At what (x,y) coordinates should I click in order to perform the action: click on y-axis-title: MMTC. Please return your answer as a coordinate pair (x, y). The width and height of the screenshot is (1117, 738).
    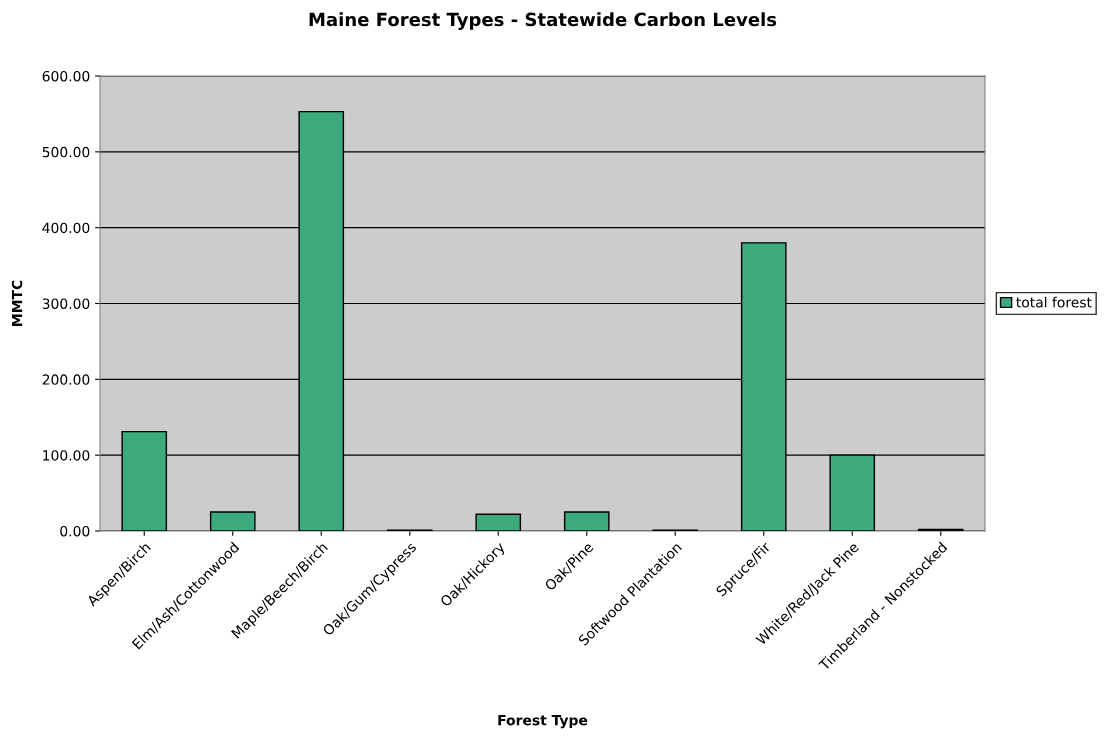
    Looking at the image, I should click on (17, 303).